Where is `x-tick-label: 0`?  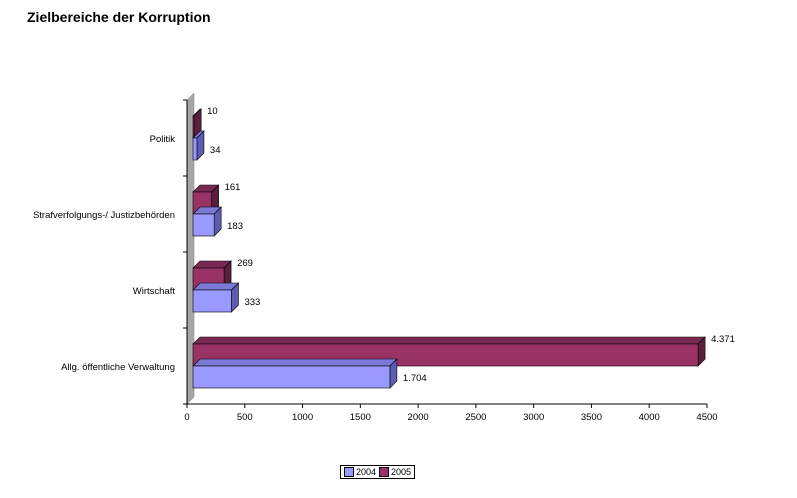
x-tick-label: 0 is located at coordinates (186, 417).